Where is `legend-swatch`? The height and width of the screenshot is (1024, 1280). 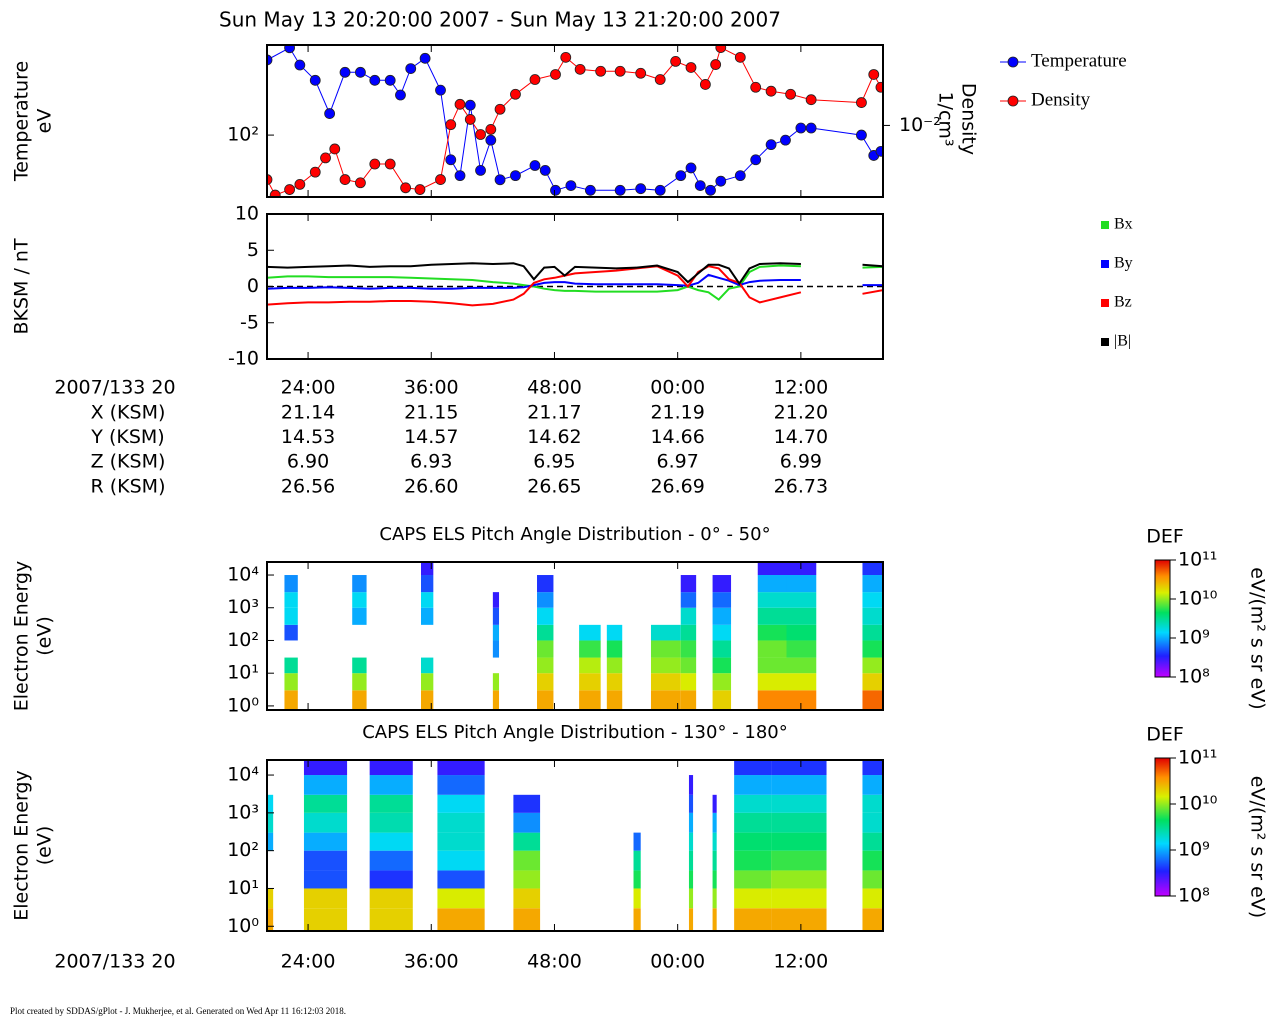
legend-swatch is located at coordinates (1105, 225).